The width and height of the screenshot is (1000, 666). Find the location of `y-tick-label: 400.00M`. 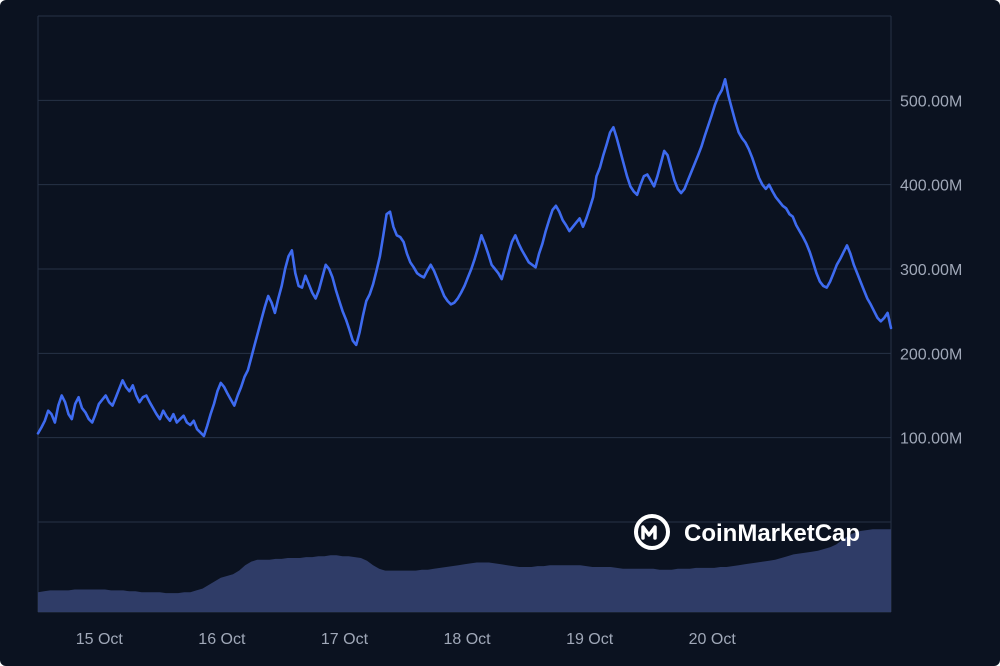

y-tick-label: 400.00M is located at coordinates (931, 186).